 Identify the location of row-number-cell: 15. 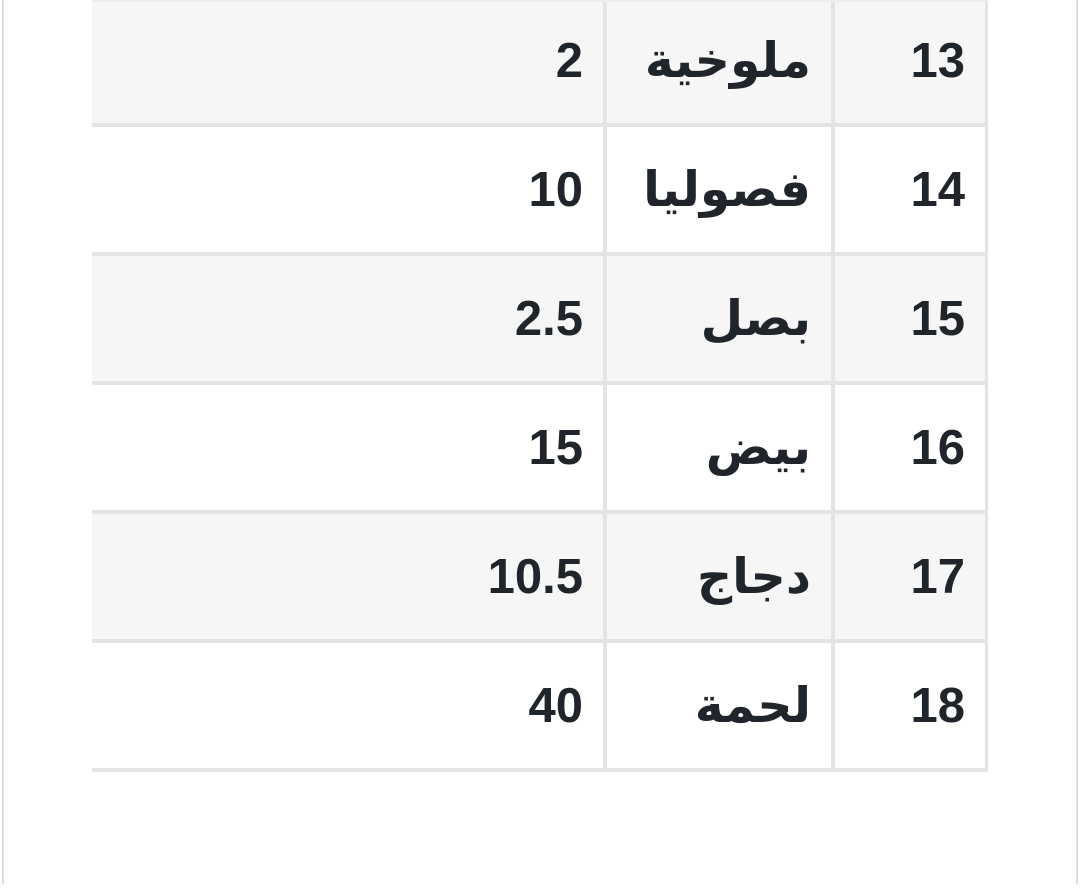
(909, 320).